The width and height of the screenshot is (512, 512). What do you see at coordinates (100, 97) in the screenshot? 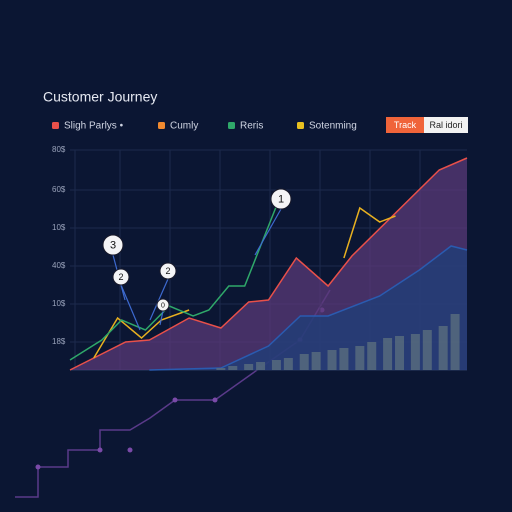
I see `chart-title: Customer Journey` at bounding box center [100, 97].